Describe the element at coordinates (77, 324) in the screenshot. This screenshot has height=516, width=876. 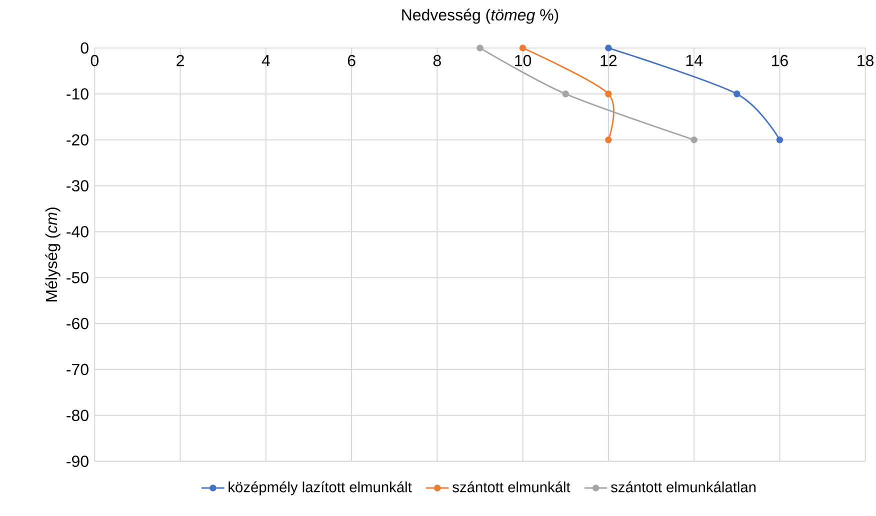
I see `y-tick-label: -60` at that location.